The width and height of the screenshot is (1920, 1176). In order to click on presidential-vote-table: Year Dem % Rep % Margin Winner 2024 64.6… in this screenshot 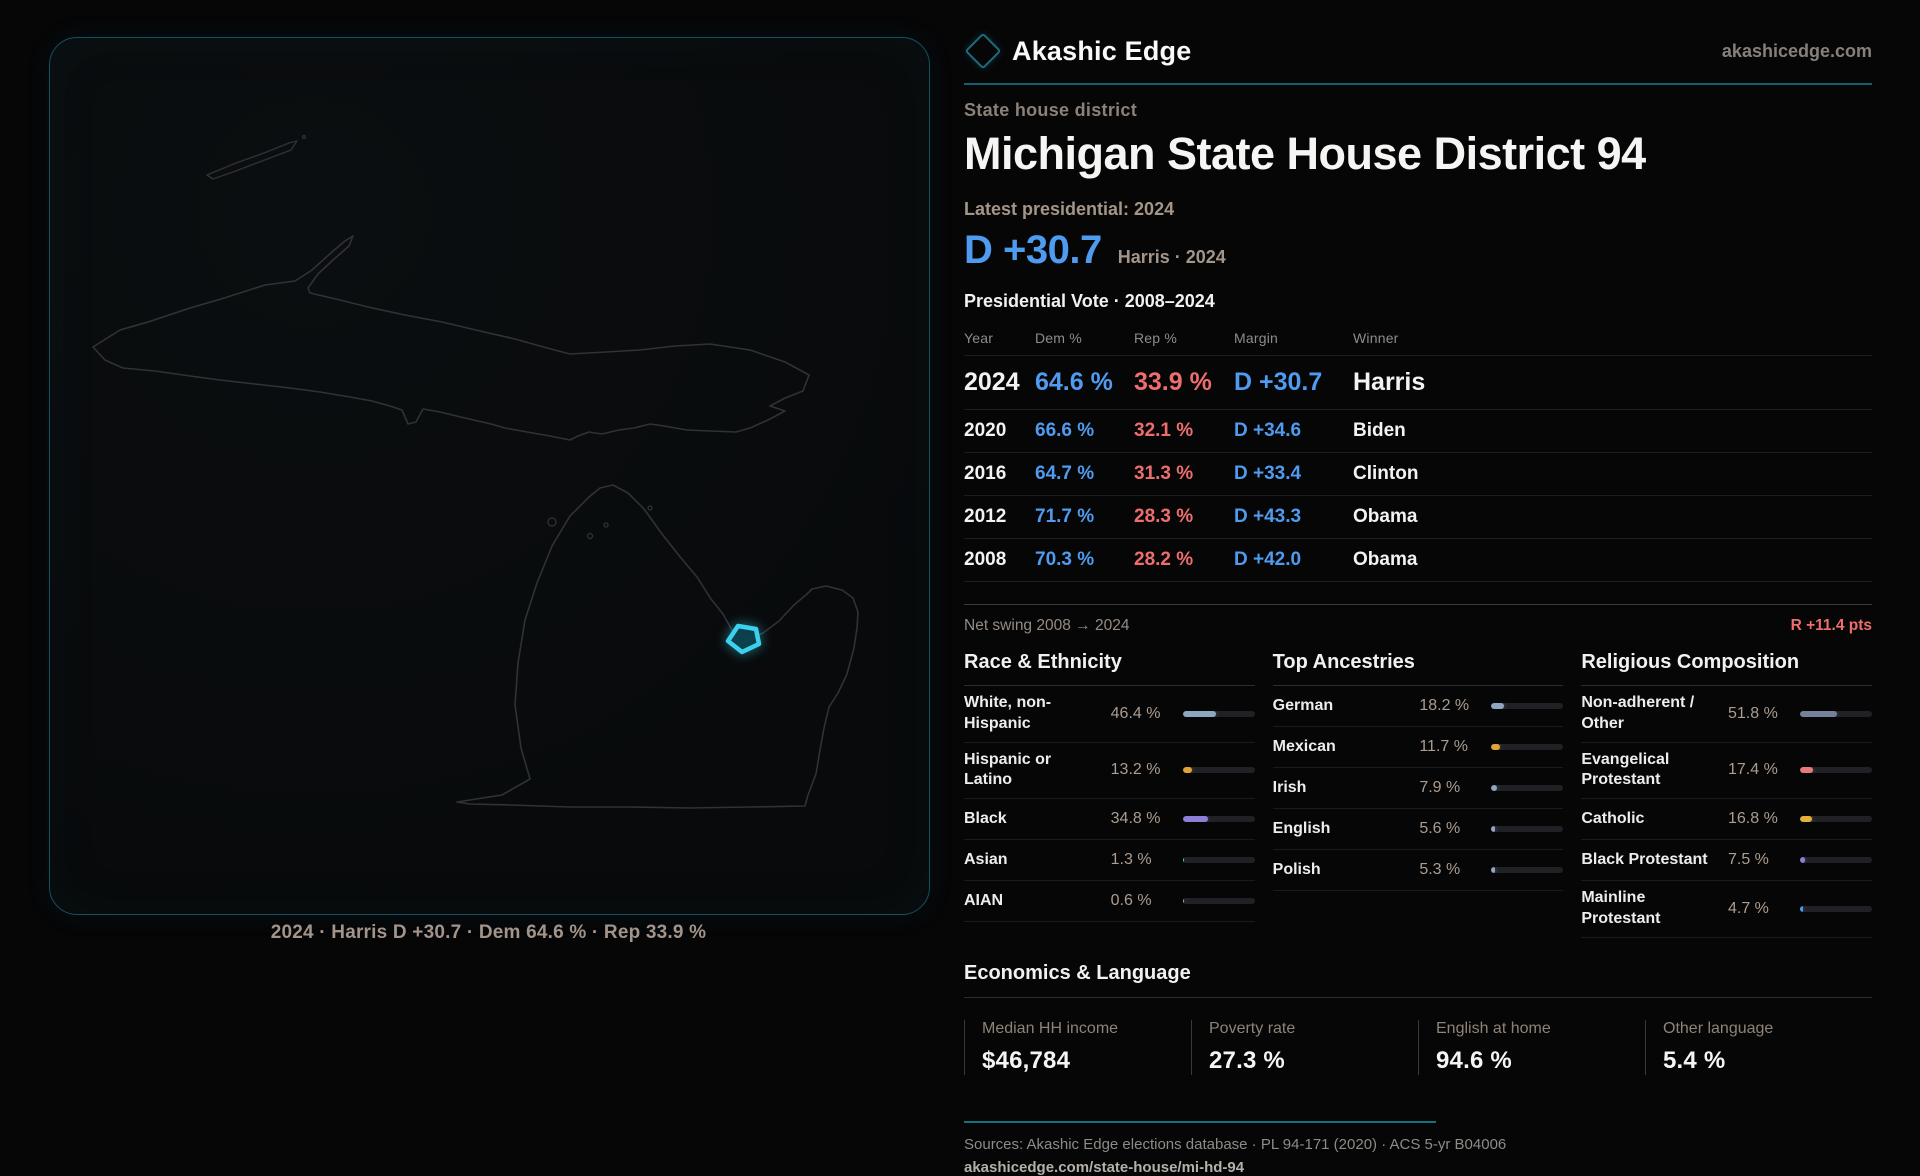, I will do `click(1418, 453)`.